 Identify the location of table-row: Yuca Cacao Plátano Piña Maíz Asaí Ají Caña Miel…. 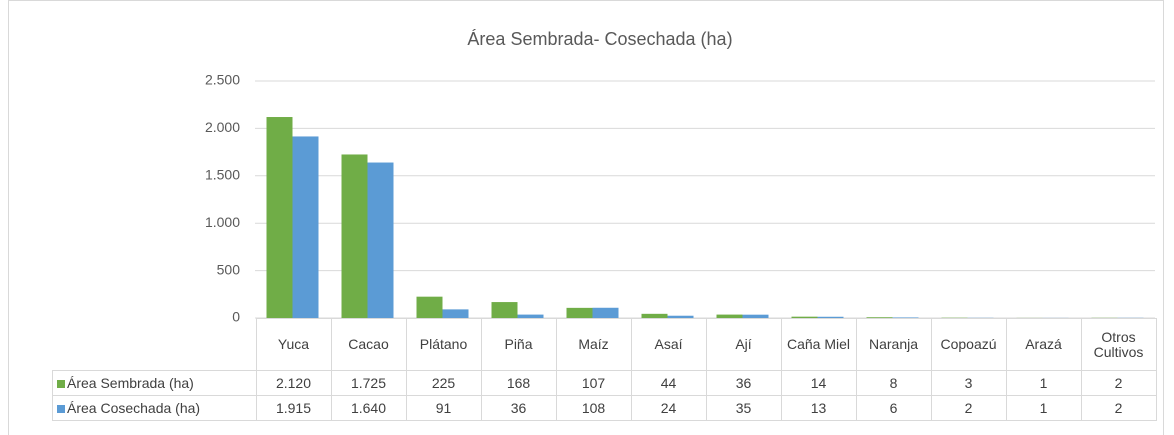
(604, 344).